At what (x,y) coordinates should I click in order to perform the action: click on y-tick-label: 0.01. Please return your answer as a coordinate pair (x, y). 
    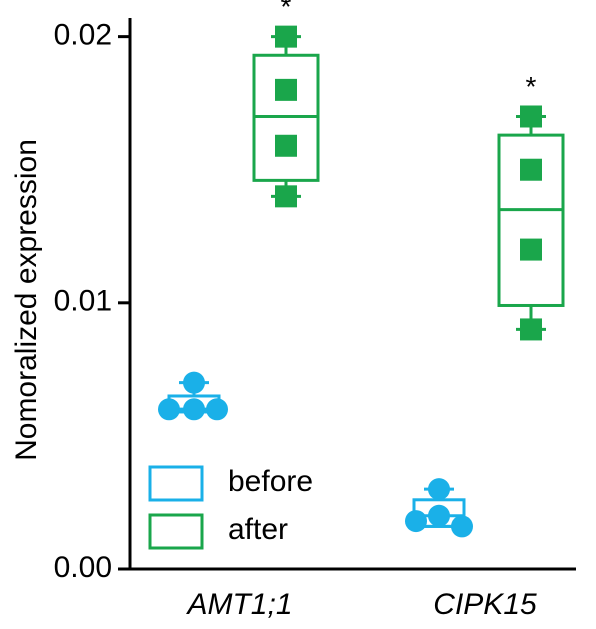
    Looking at the image, I should click on (83, 301).